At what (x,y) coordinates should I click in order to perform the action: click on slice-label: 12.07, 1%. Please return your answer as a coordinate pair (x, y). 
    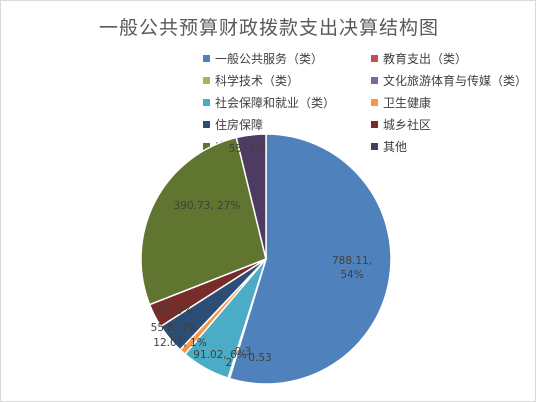
    Looking at the image, I should click on (179, 343).